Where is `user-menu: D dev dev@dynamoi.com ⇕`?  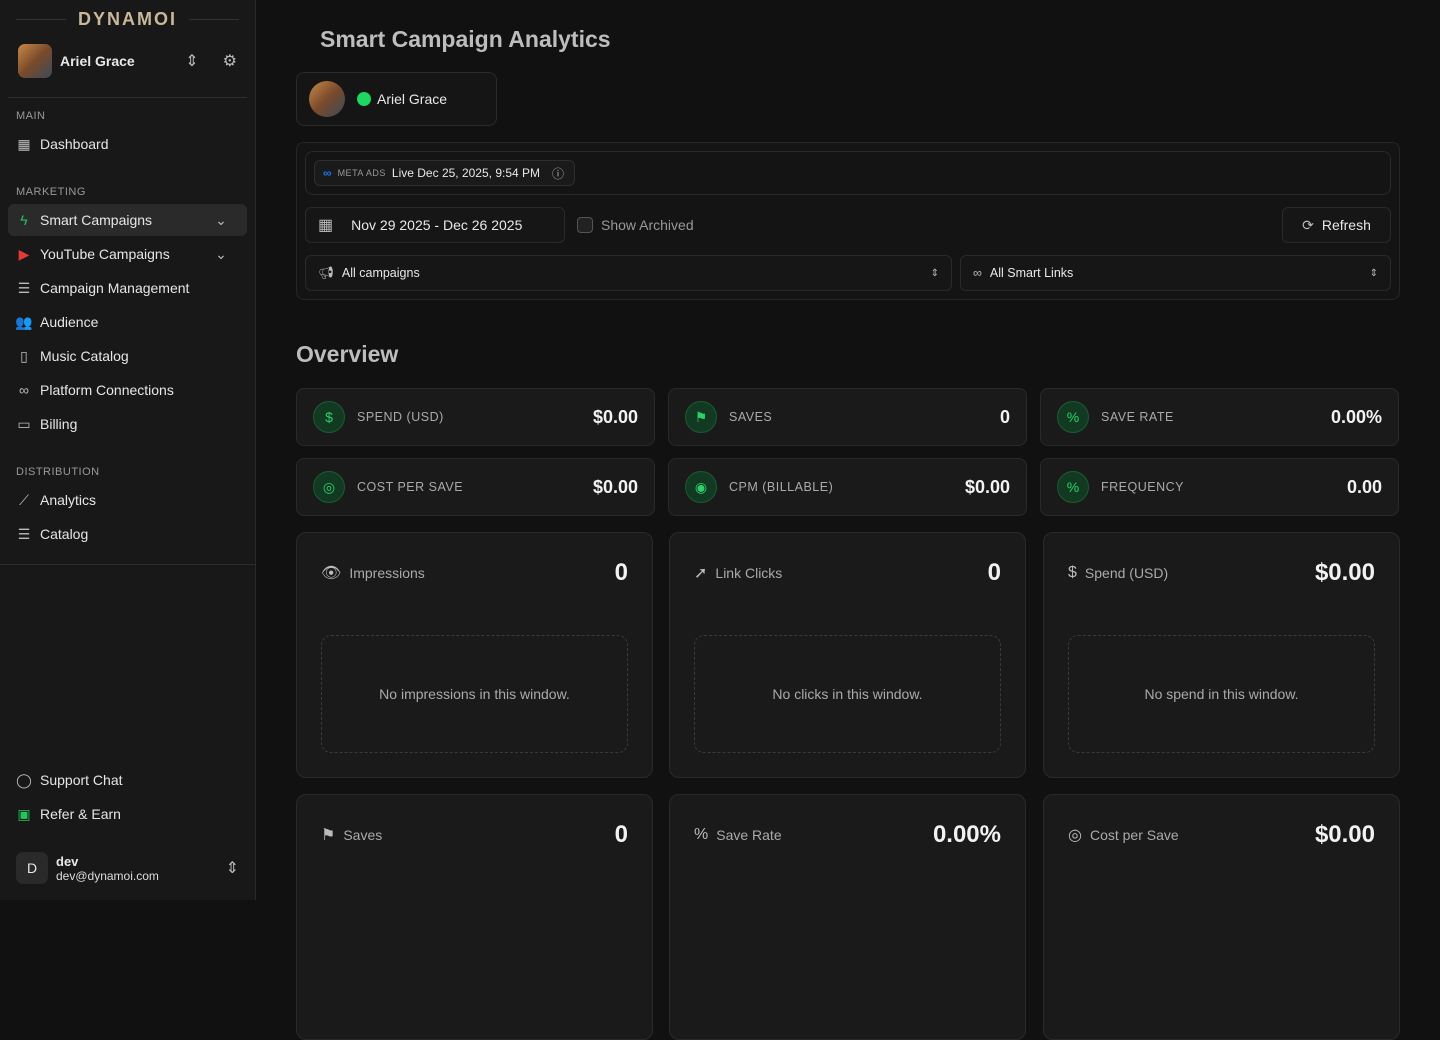
user-menu: D dev dev@dynamoi.com ⇕ is located at coordinates (127, 868).